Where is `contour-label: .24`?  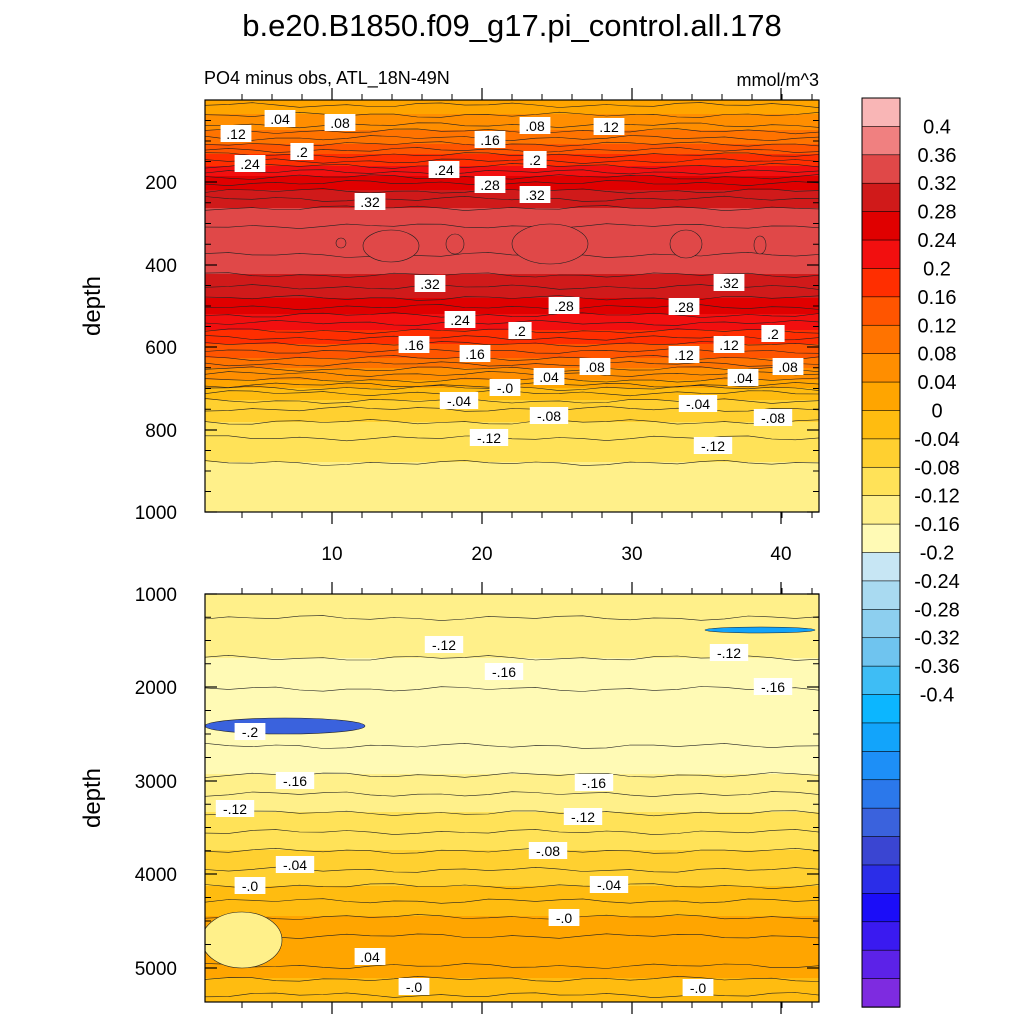 contour-label: .24 is located at coordinates (460, 320).